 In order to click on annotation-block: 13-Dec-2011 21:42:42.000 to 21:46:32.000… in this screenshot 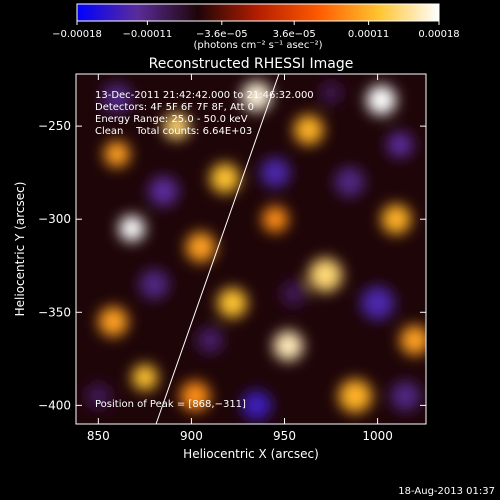, I will do `click(204, 113)`.